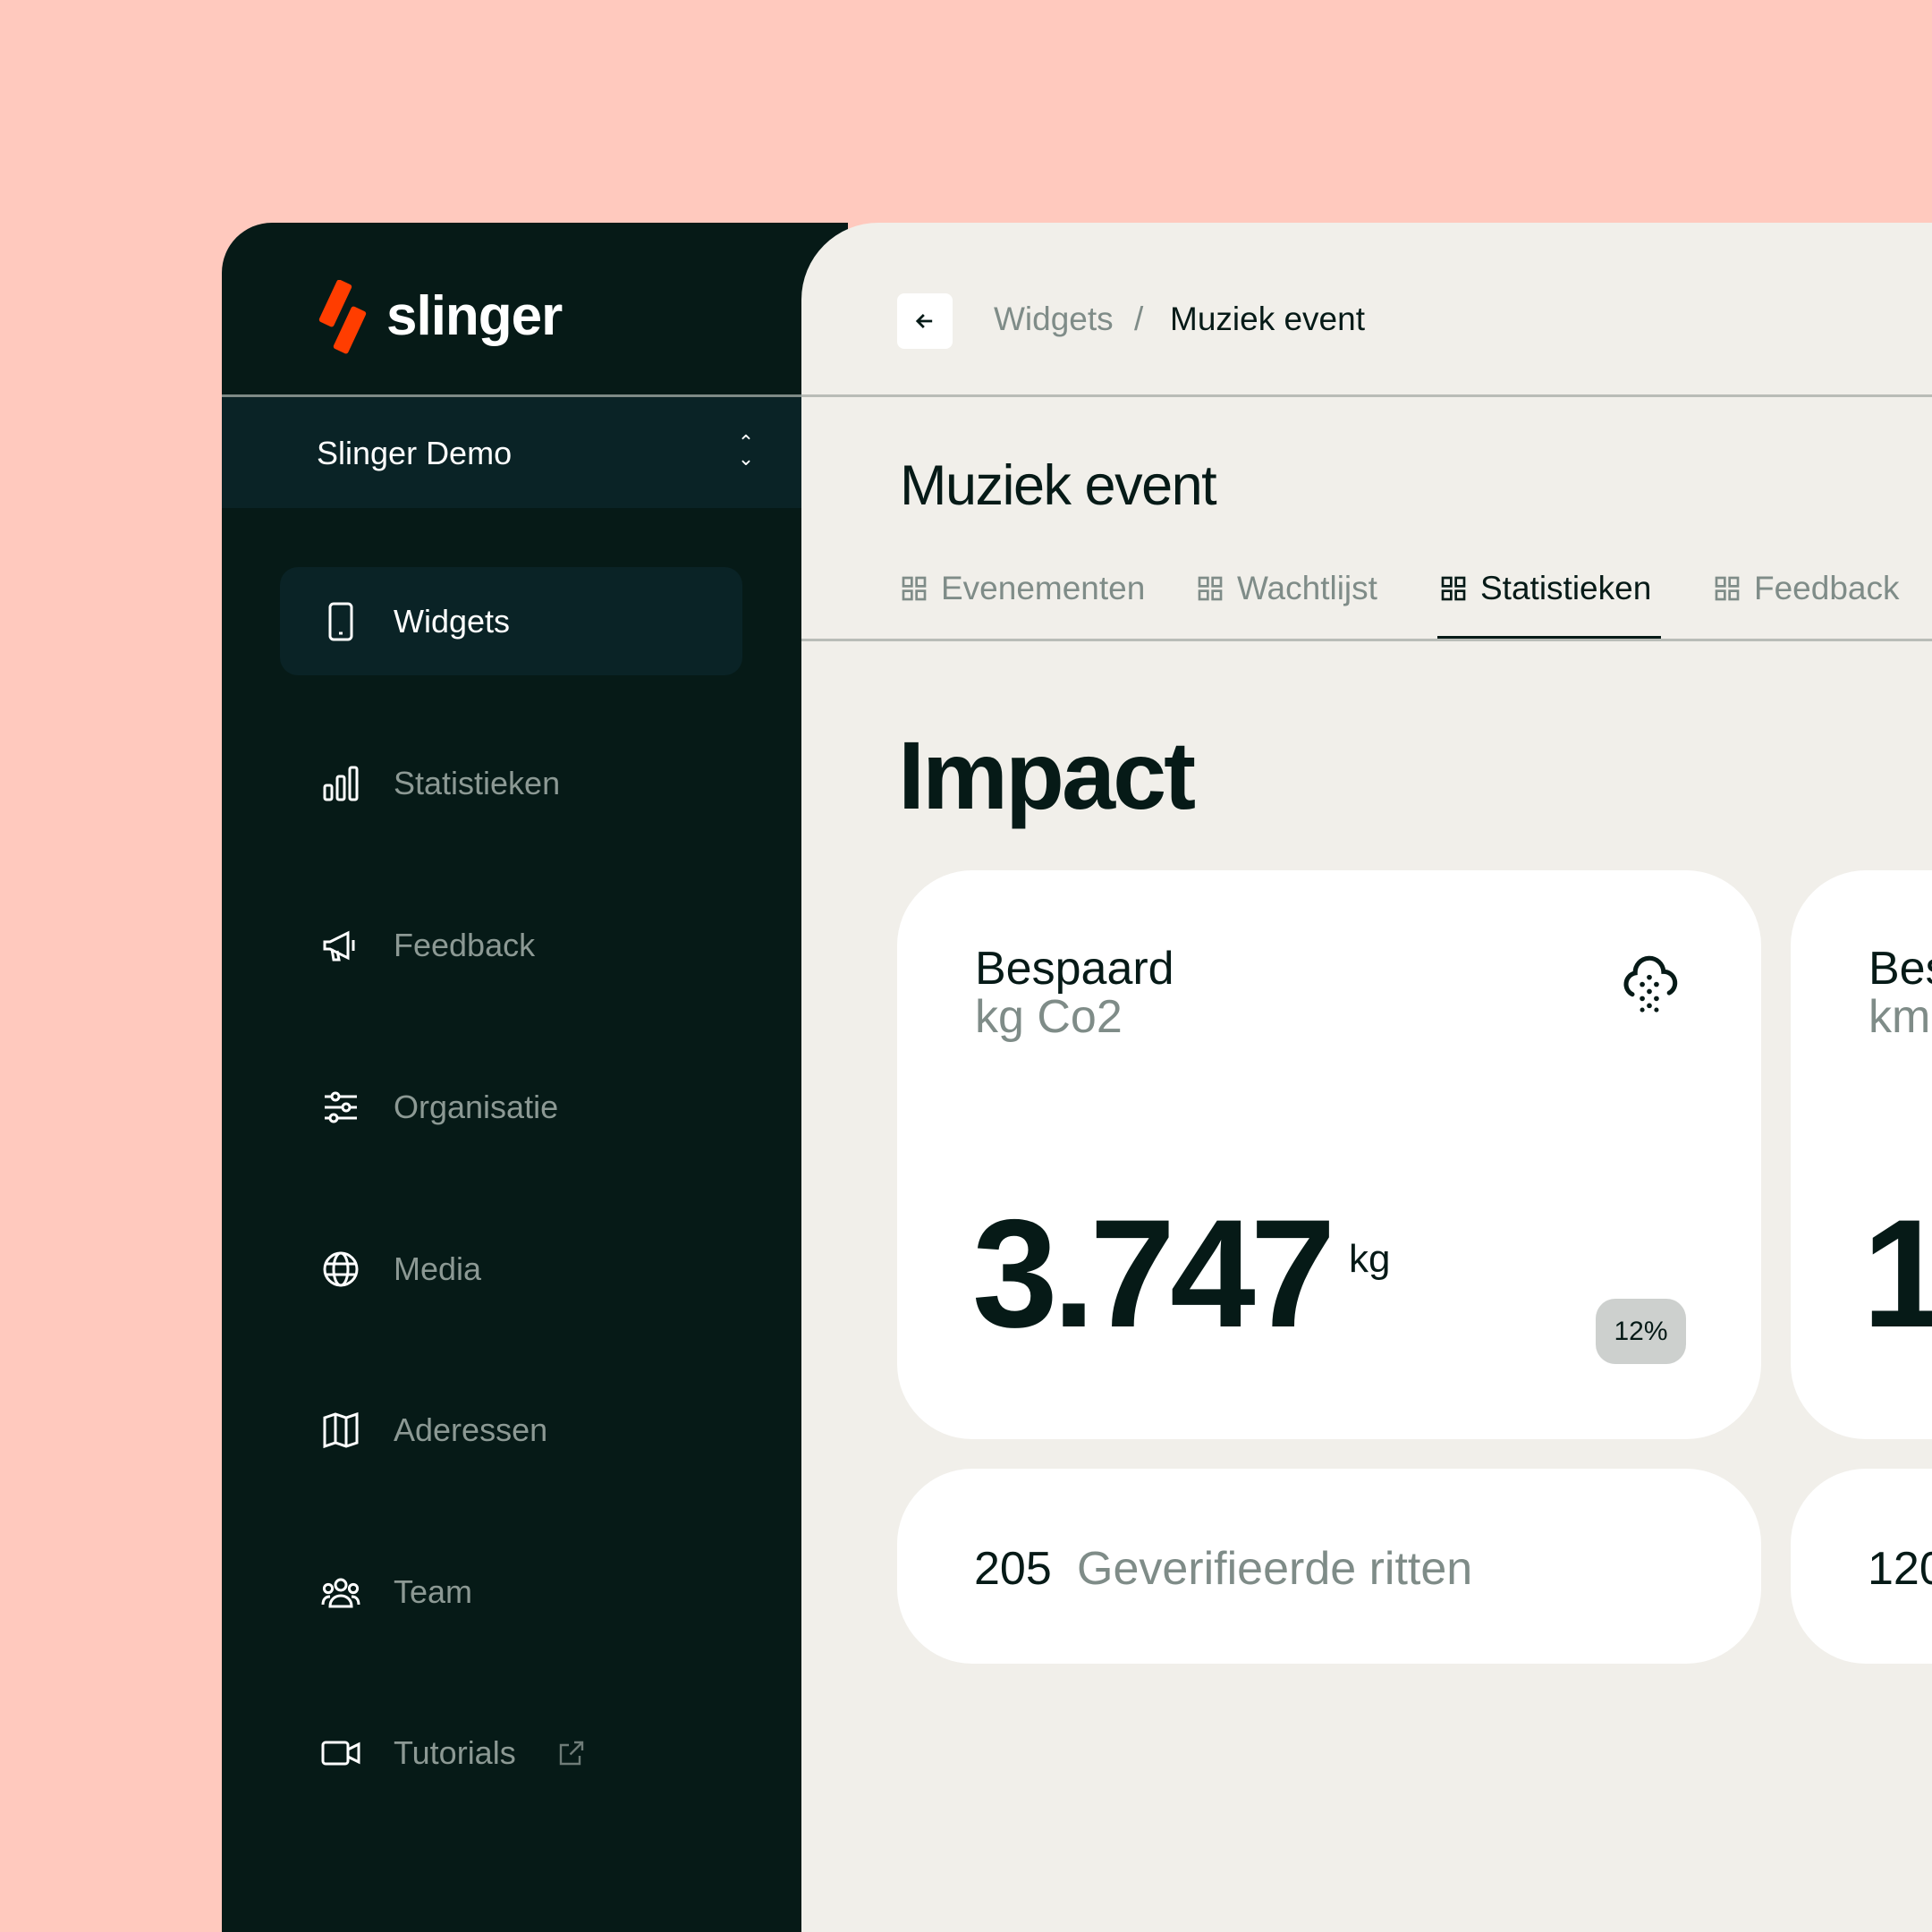 The height and width of the screenshot is (1932, 1932). What do you see at coordinates (1899, 1017) in the screenshot?
I see `card-subtitle: km` at bounding box center [1899, 1017].